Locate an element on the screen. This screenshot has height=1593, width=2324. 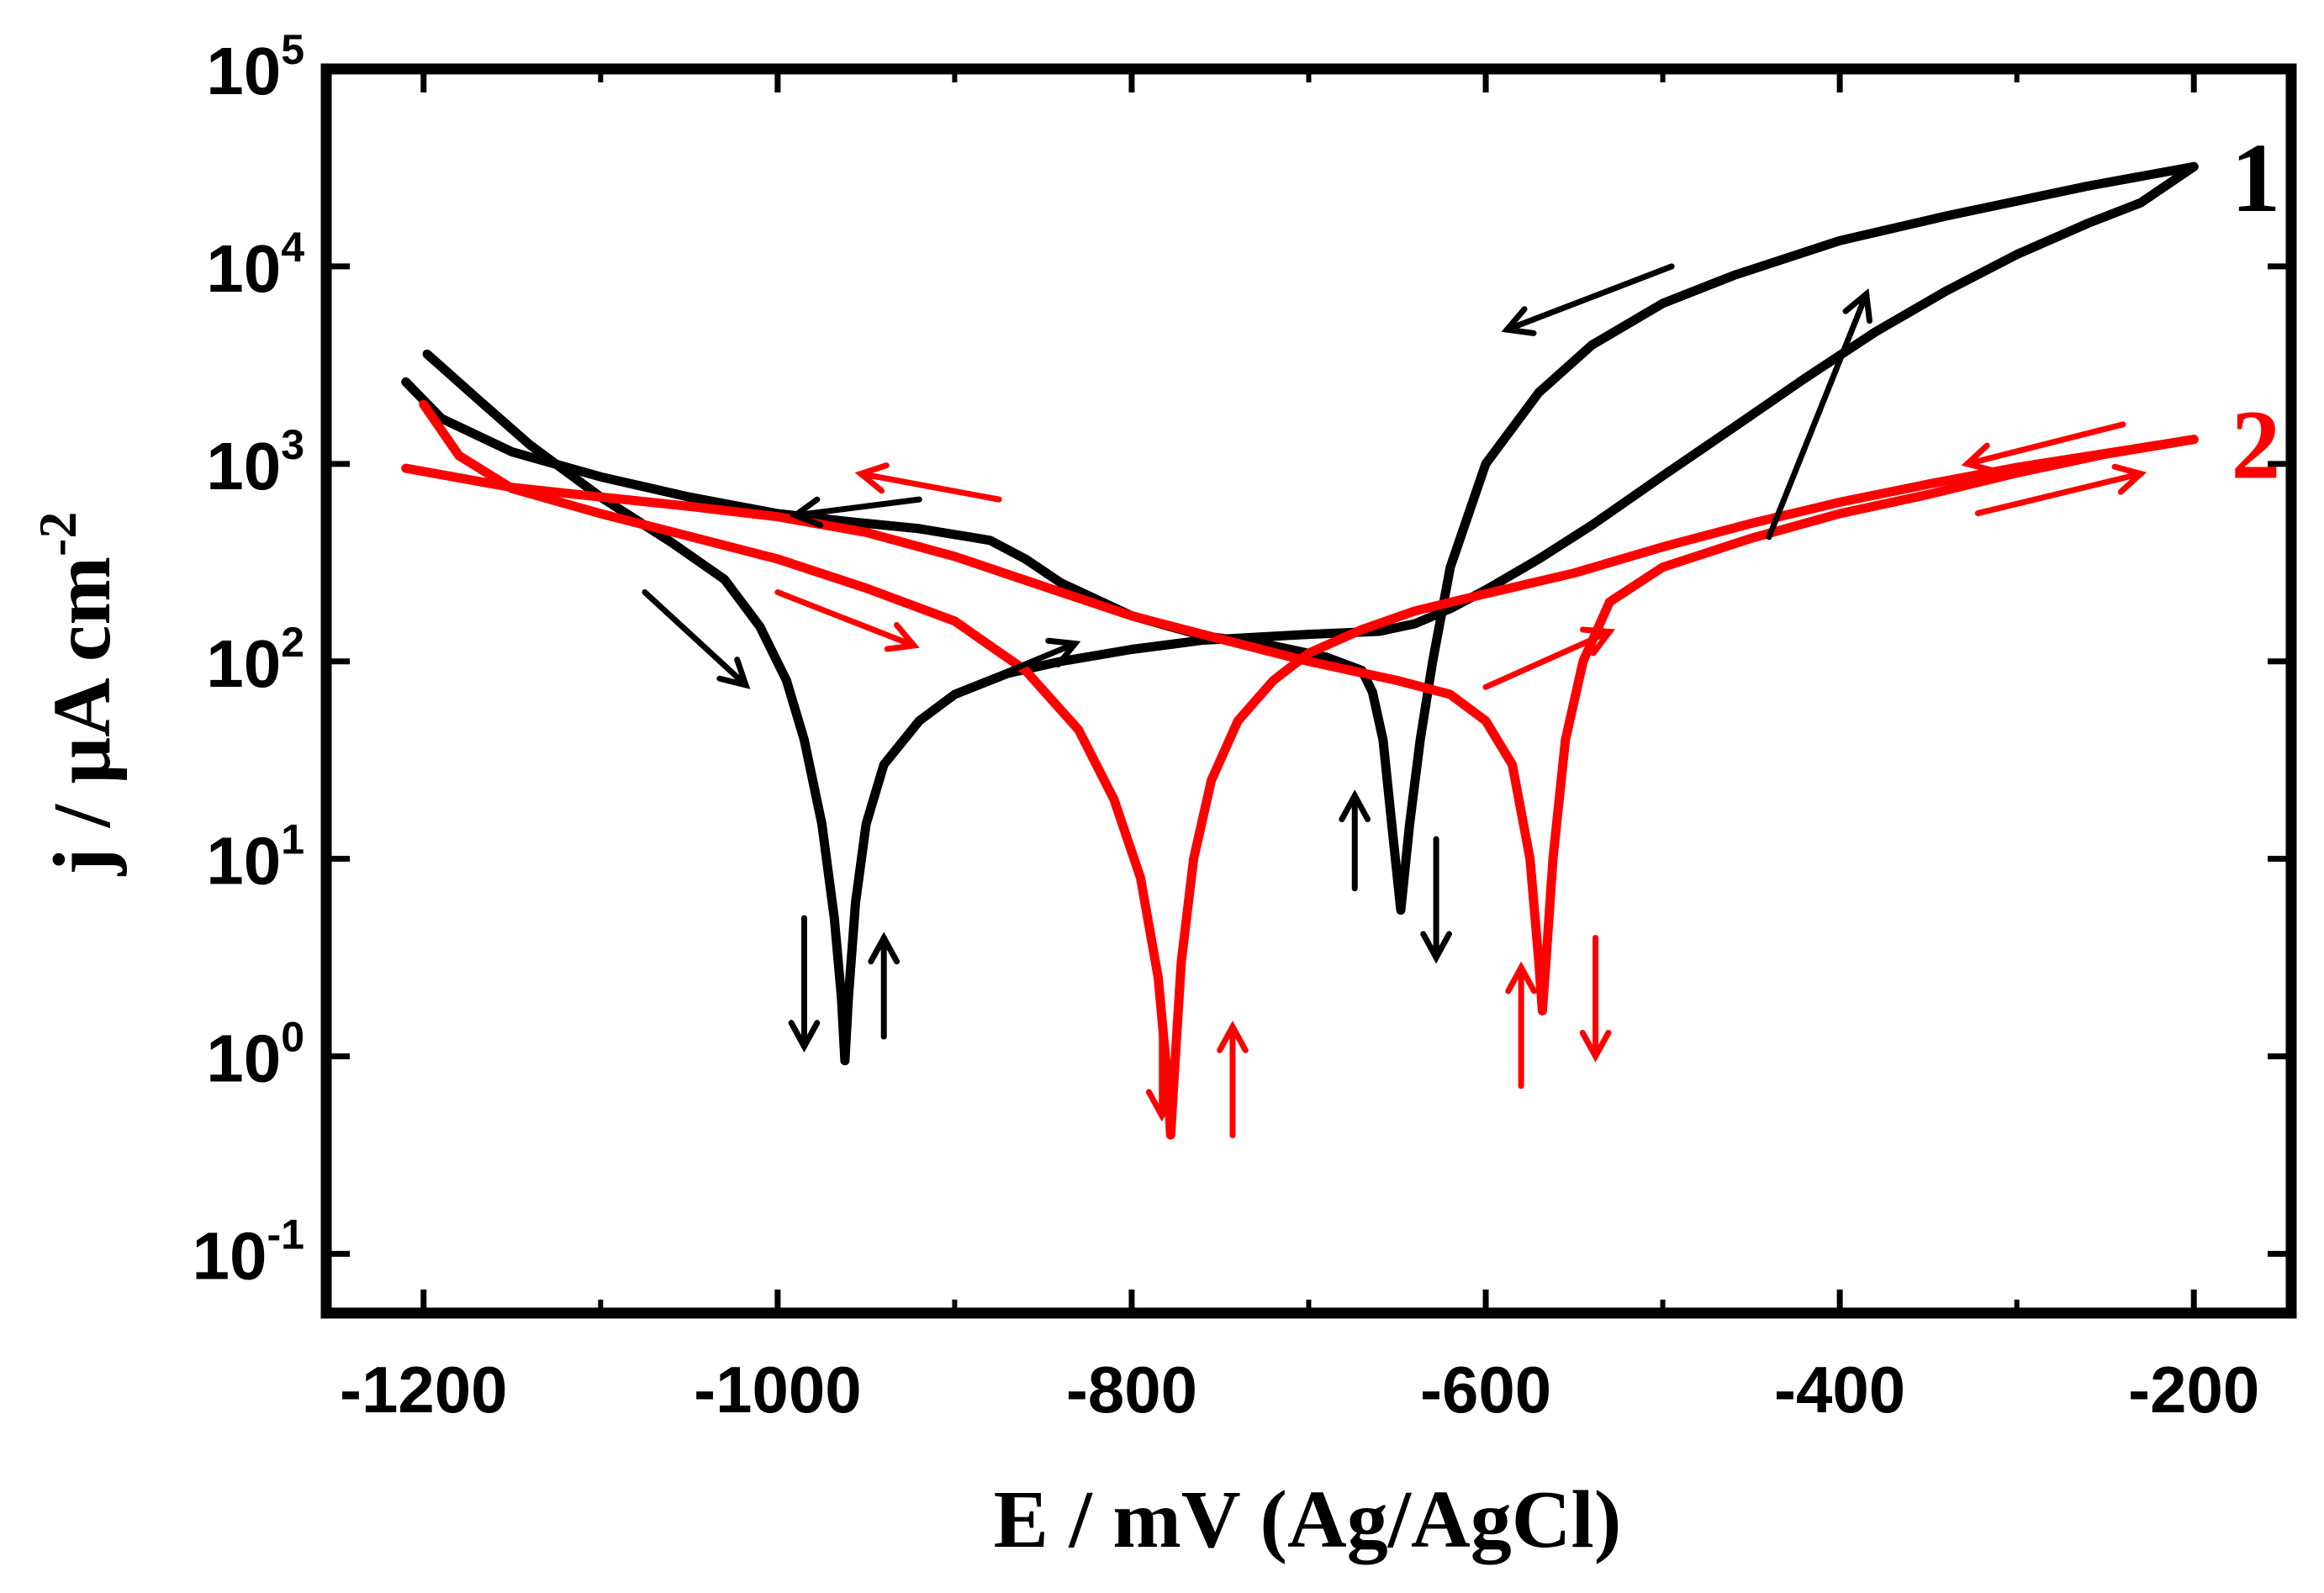
y-axis-label: j / μA cm is located at coordinates (82, 716).